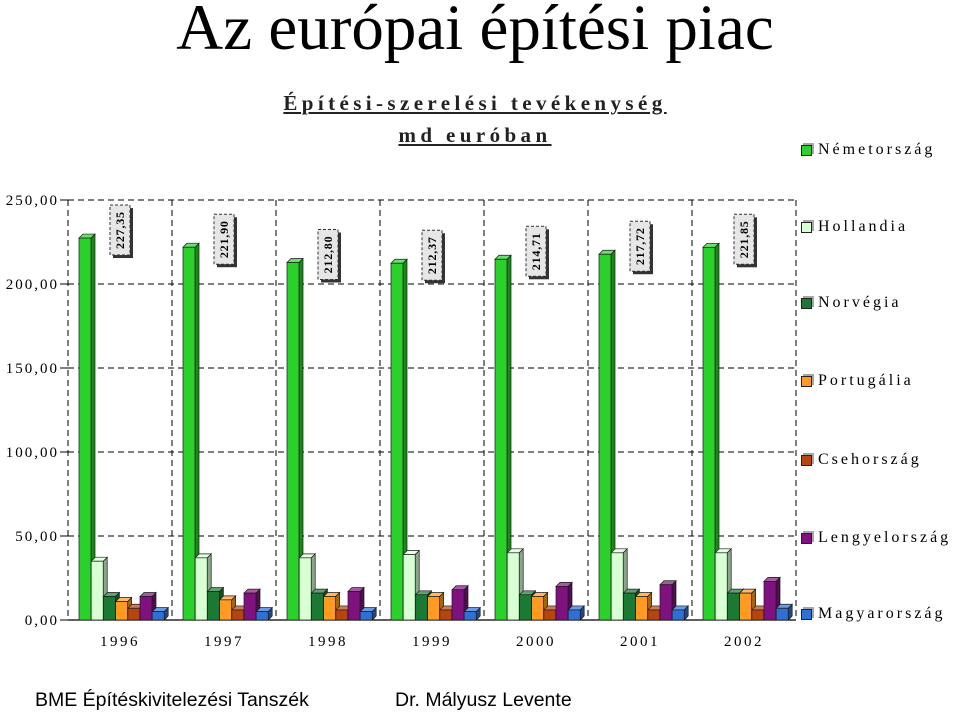 The image size is (960, 714). Describe the element at coordinates (172, 700) in the screenshot. I see `footer-department: BME Építéskivitelezési Tanszék` at that location.